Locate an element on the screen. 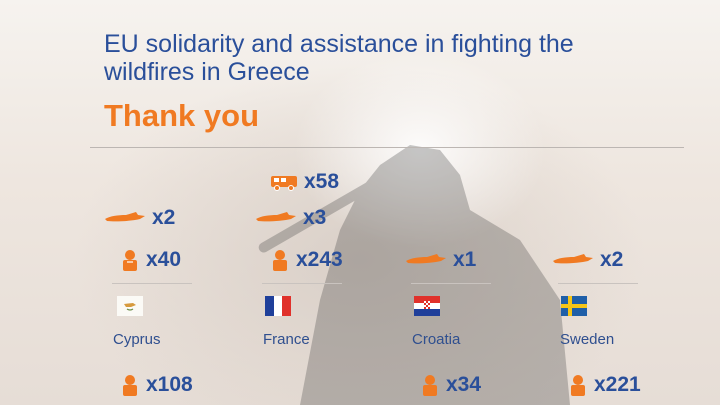 The height and width of the screenshot is (405, 720). croatia-bottom-count: x34 is located at coordinates (464, 384).